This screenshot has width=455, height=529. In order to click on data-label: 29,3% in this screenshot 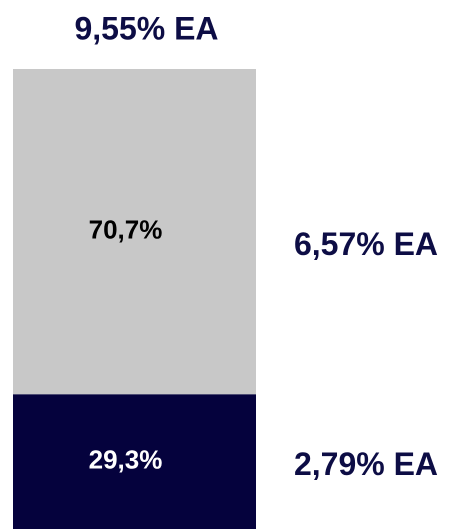, I will do `click(126, 459)`.